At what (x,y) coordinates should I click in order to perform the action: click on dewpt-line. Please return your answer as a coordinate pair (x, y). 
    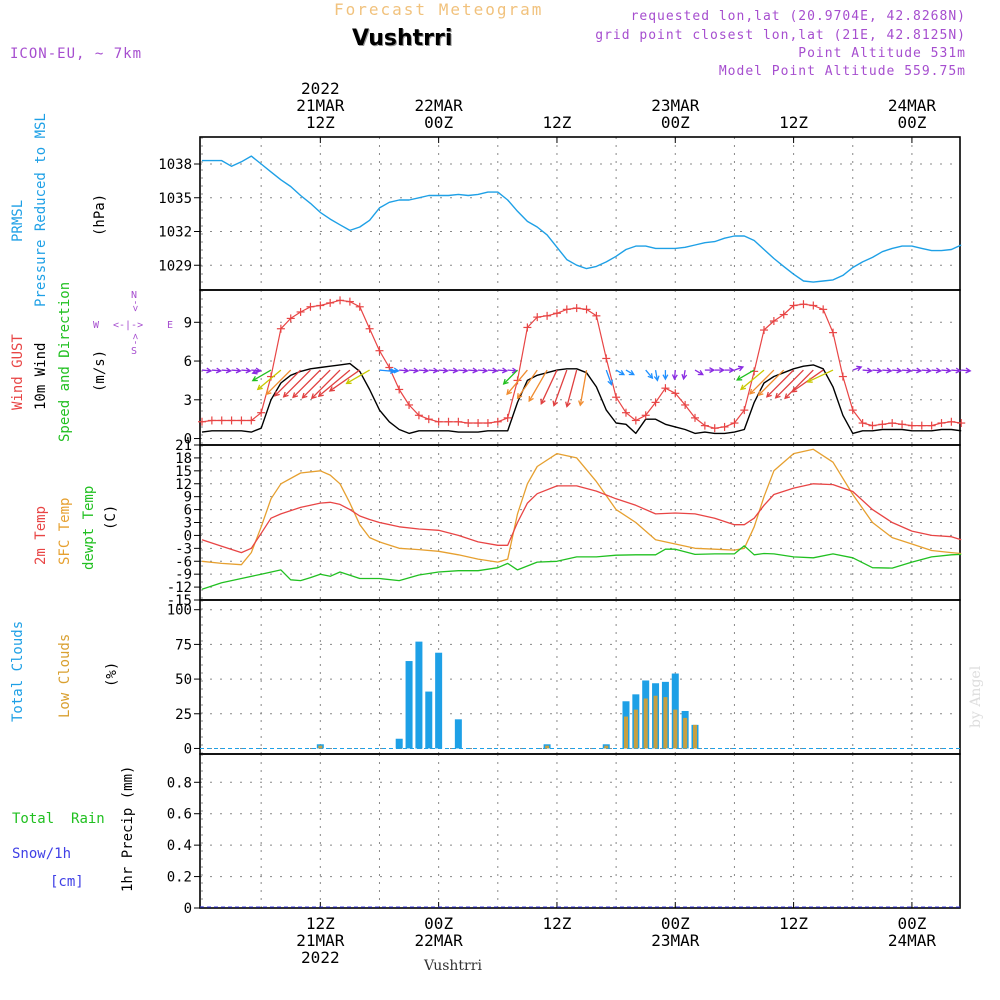
    Looking at the image, I should click on (581, 567).